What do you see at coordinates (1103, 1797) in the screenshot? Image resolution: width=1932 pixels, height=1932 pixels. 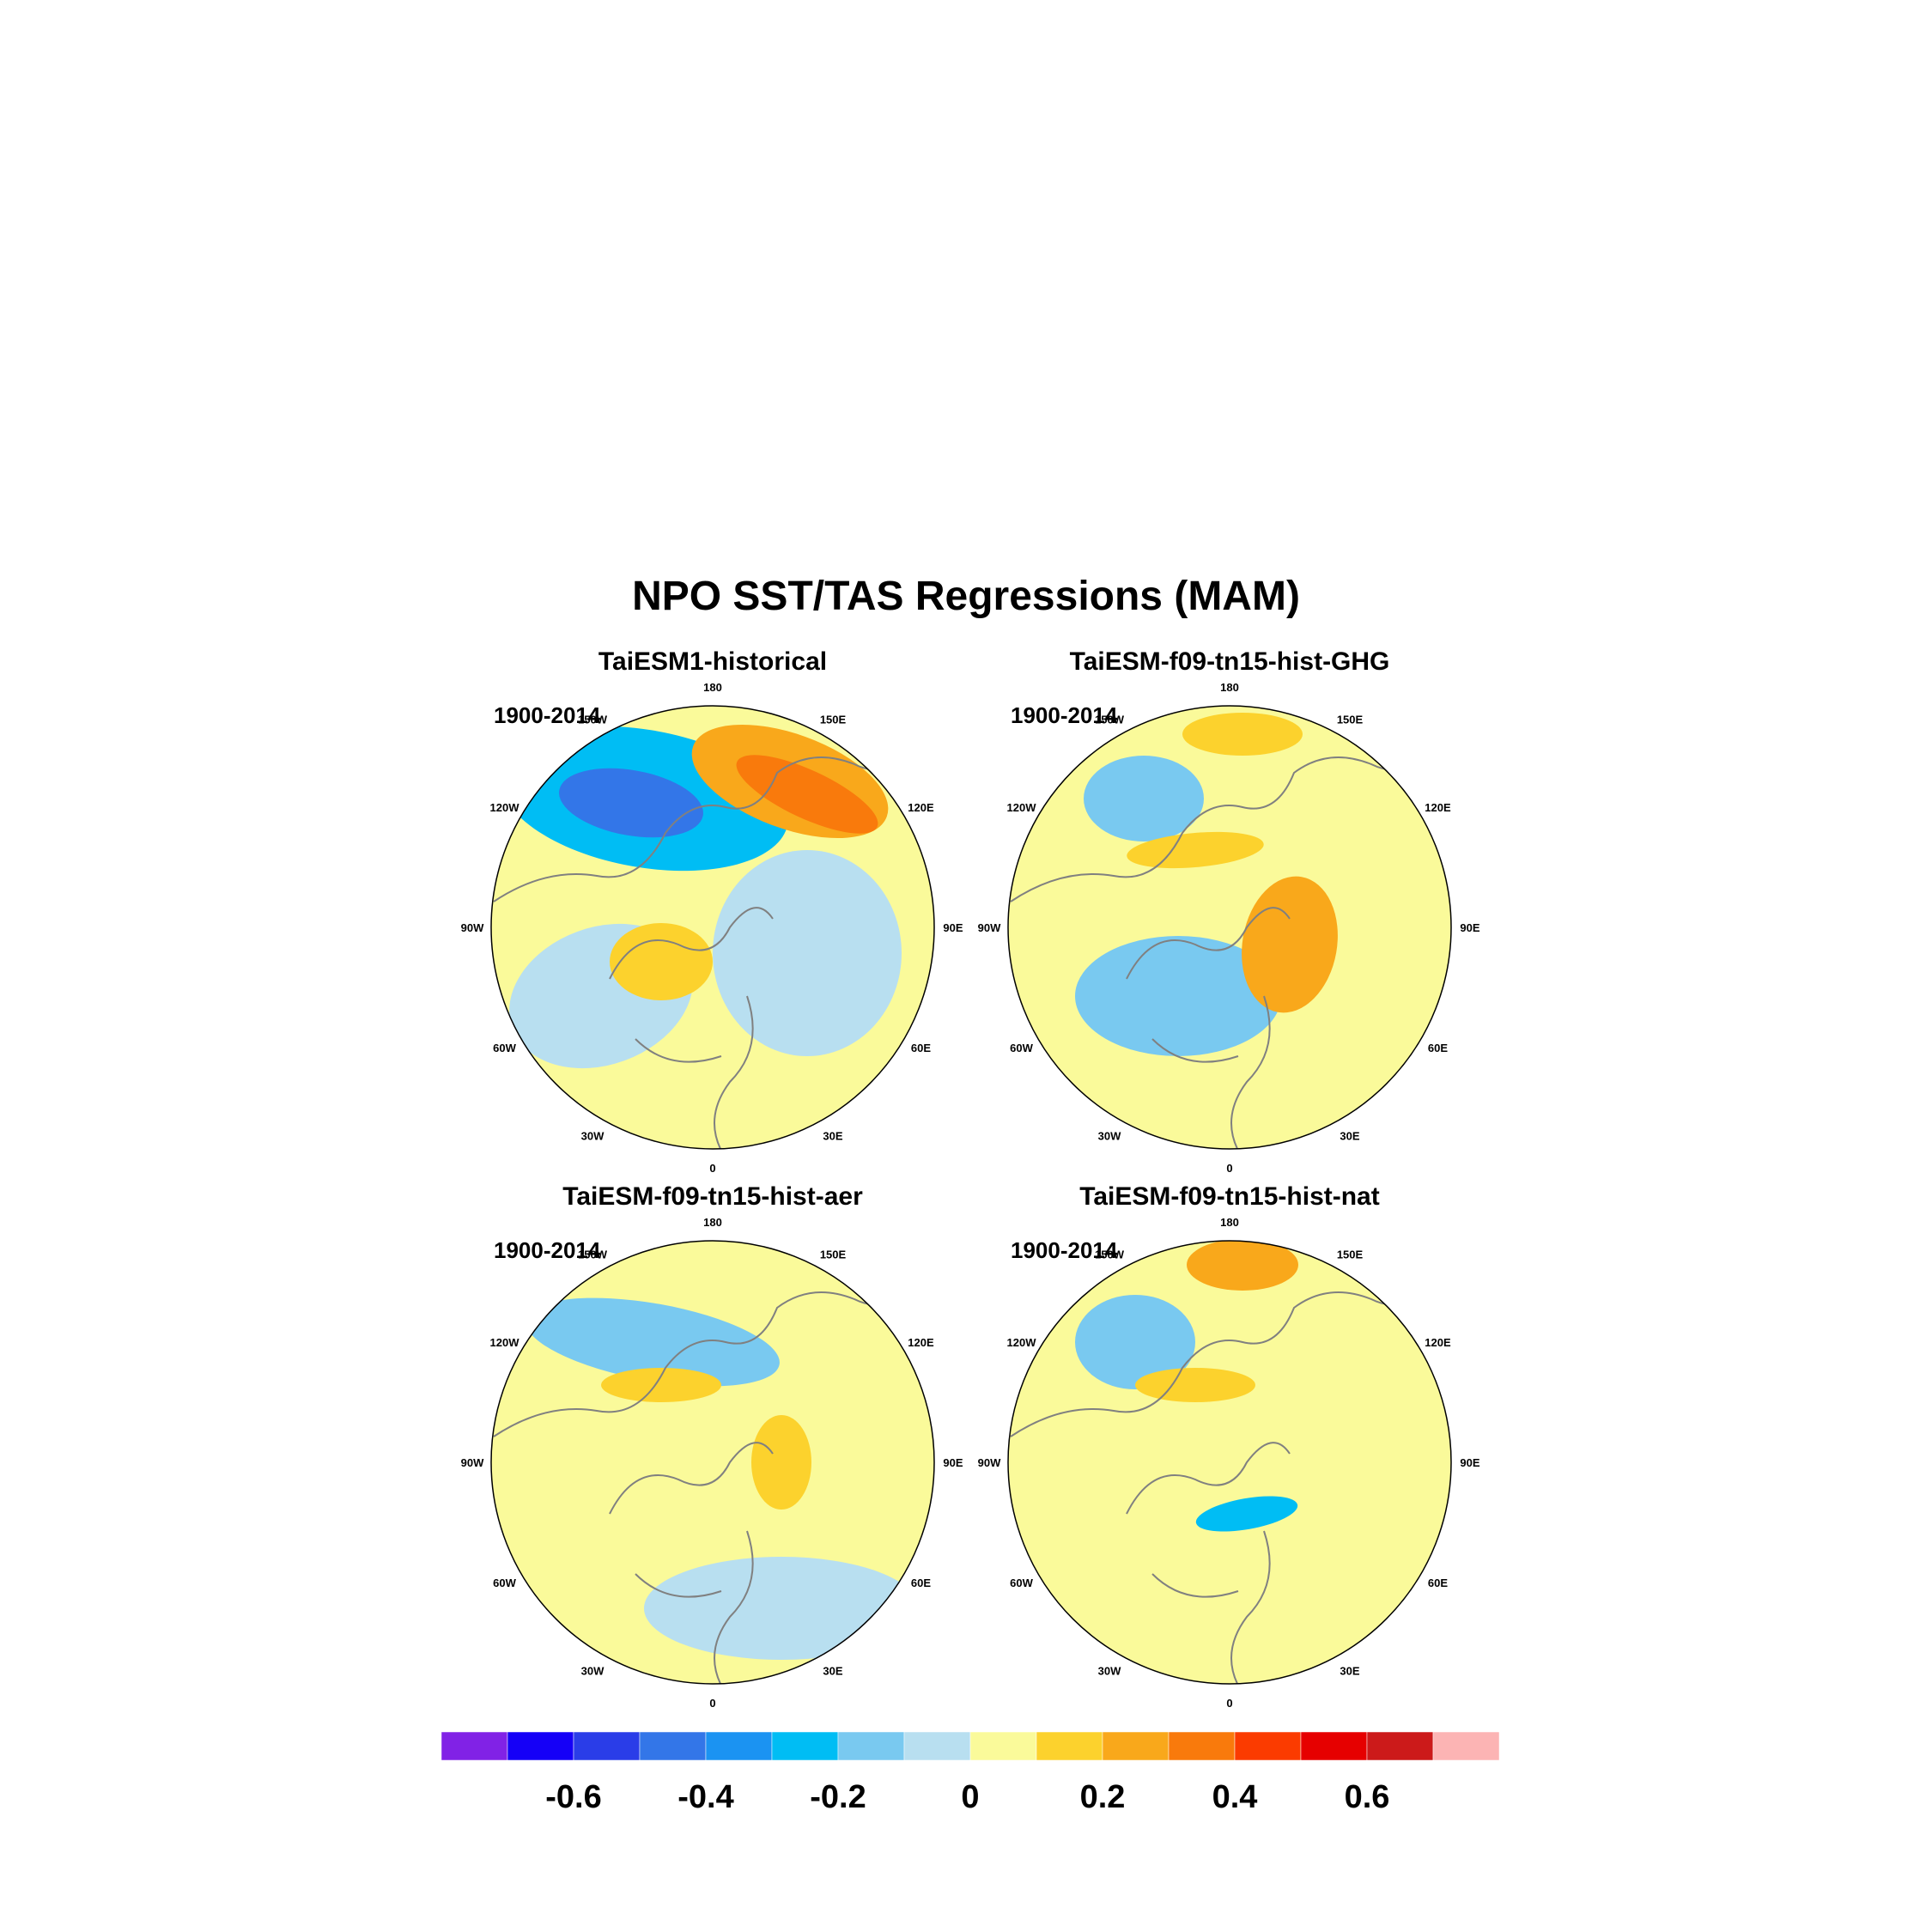 I see `colorbar-tick-label: 0.2` at bounding box center [1103, 1797].